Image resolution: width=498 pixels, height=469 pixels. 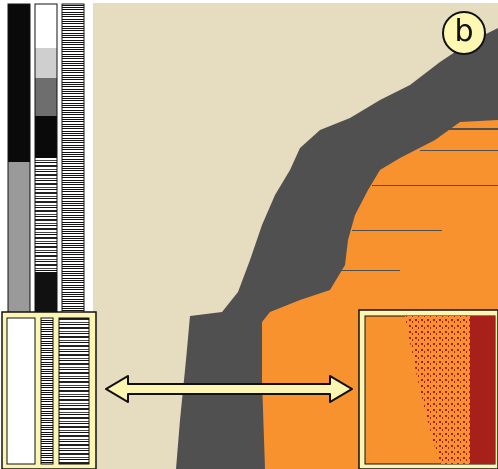 What do you see at coordinates (229, 389) in the screenshot?
I see `double-arrow` at bounding box center [229, 389].